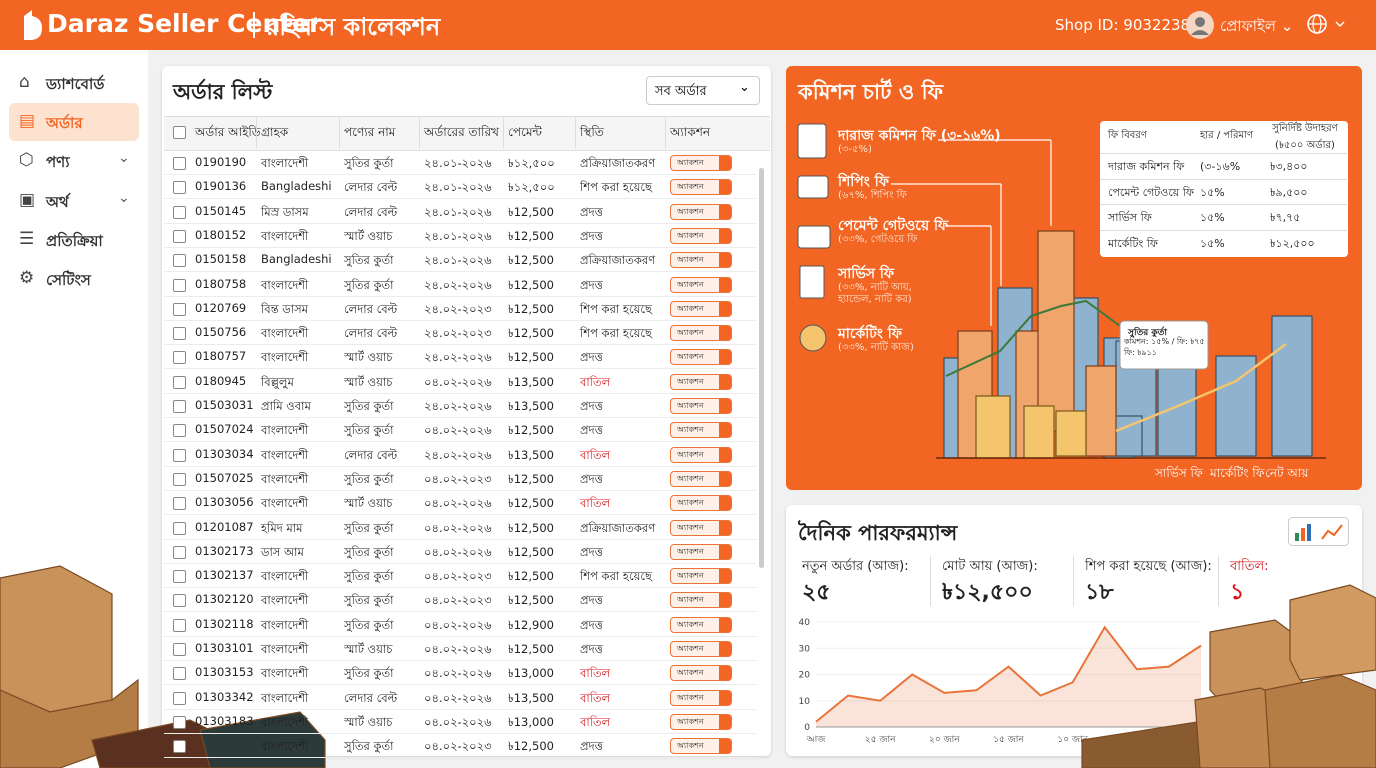  Describe the element at coordinates (68, 280) in the screenshot. I see `nav-item: সেটিংস` at that location.